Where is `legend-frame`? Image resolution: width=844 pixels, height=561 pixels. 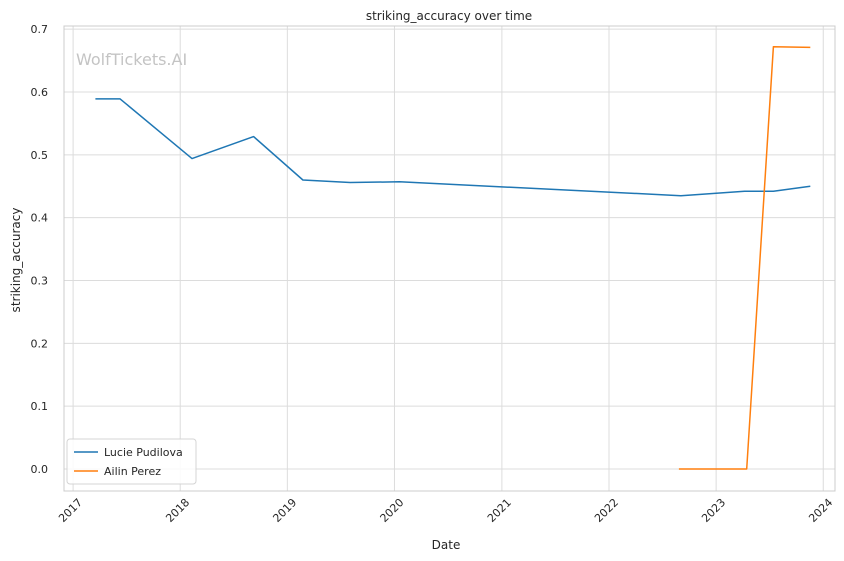
legend-frame is located at coordinates (131, 461).